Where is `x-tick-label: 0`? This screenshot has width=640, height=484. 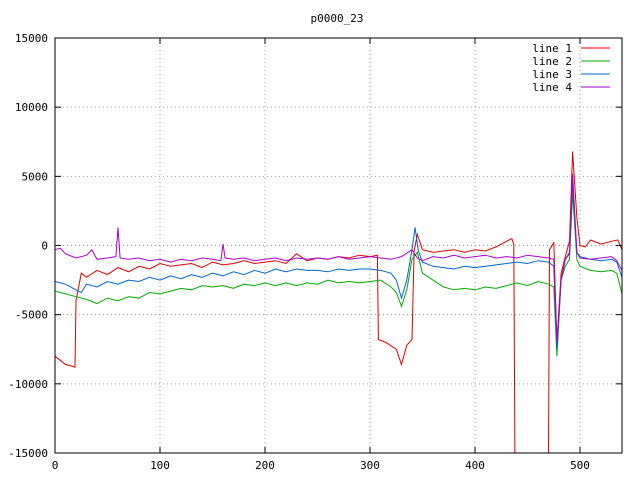 x-tick-label: 0 is located at coordinates (55, 465).